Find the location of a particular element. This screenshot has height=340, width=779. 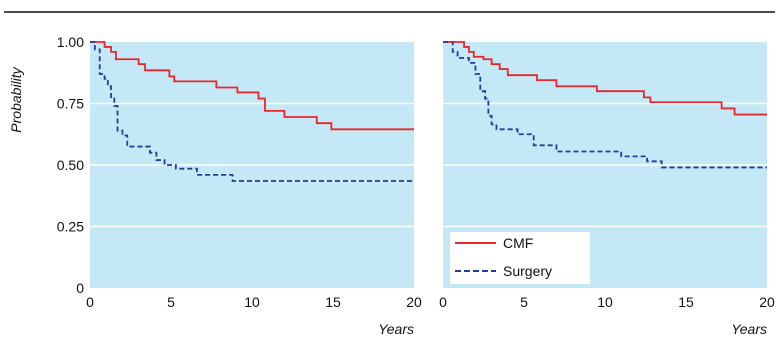

x-axis-label-left: Years is located at coordinates (396, 329).